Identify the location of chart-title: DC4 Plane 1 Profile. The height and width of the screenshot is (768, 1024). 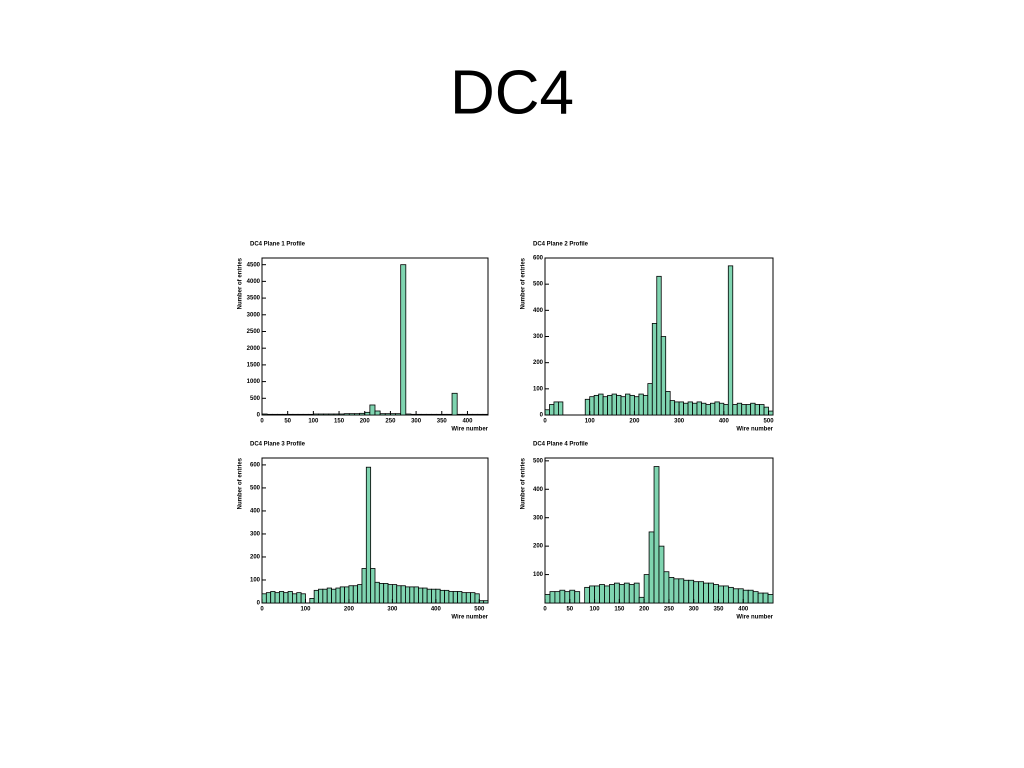
(278, 245).